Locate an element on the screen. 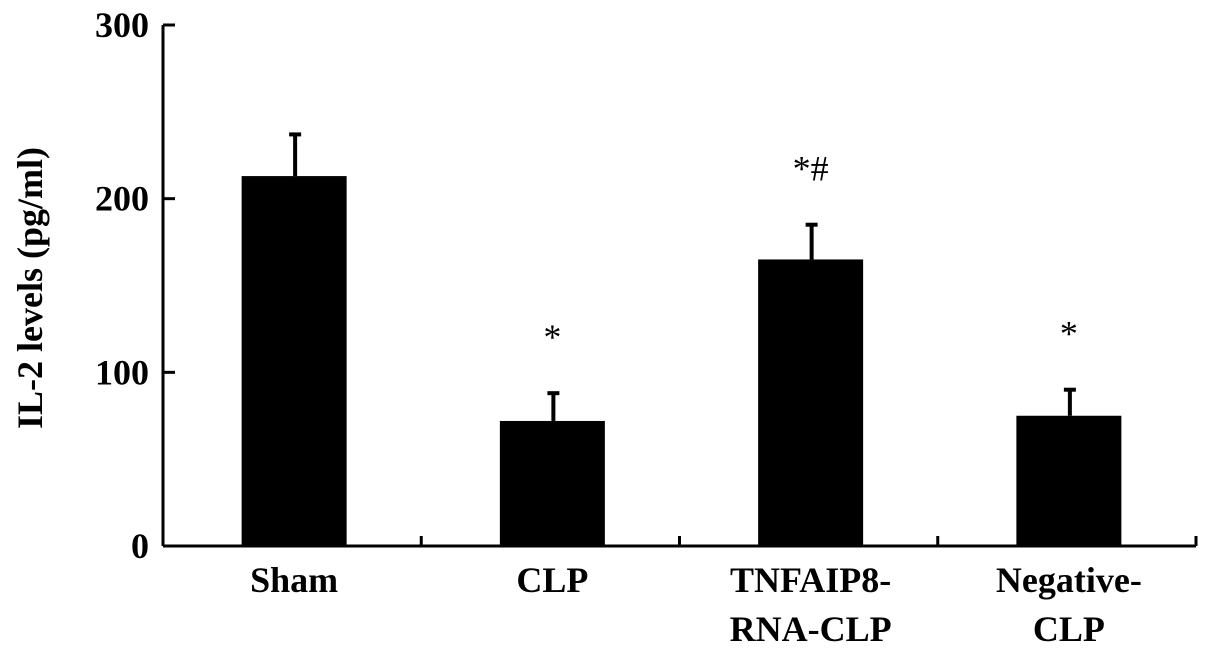 This screenshot has height=664, width=1205. y-axis-label: IL-2 levels (pg/ml) is located at coordinates (30, 288).